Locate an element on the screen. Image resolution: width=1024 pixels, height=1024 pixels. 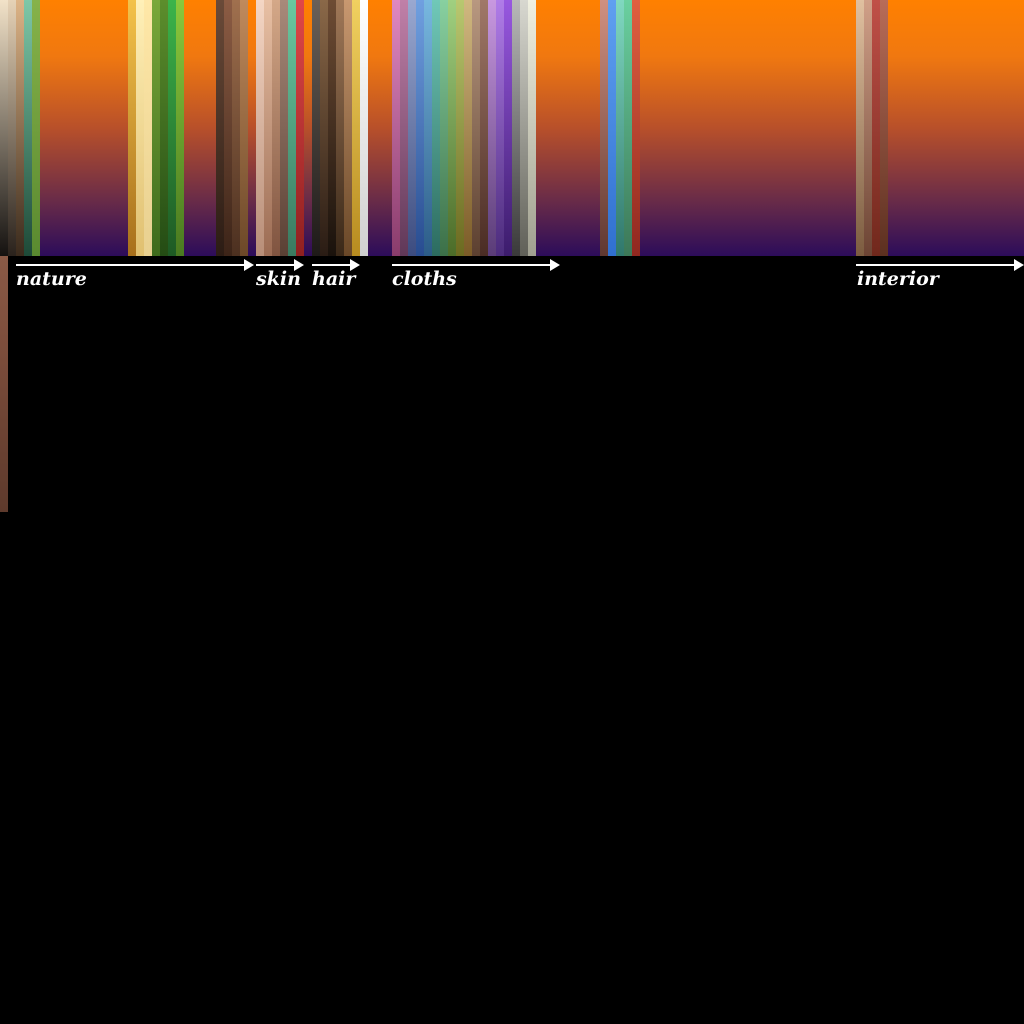
interior-range-arrow is located at coordinates (940, 265).